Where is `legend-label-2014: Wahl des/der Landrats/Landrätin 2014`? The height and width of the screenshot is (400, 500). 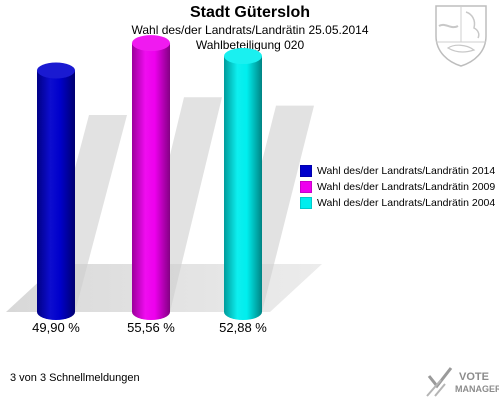
legend-label-2014: Wahl des/der Landrats/Landrätin 2014 is located at coordinates (406, 171).